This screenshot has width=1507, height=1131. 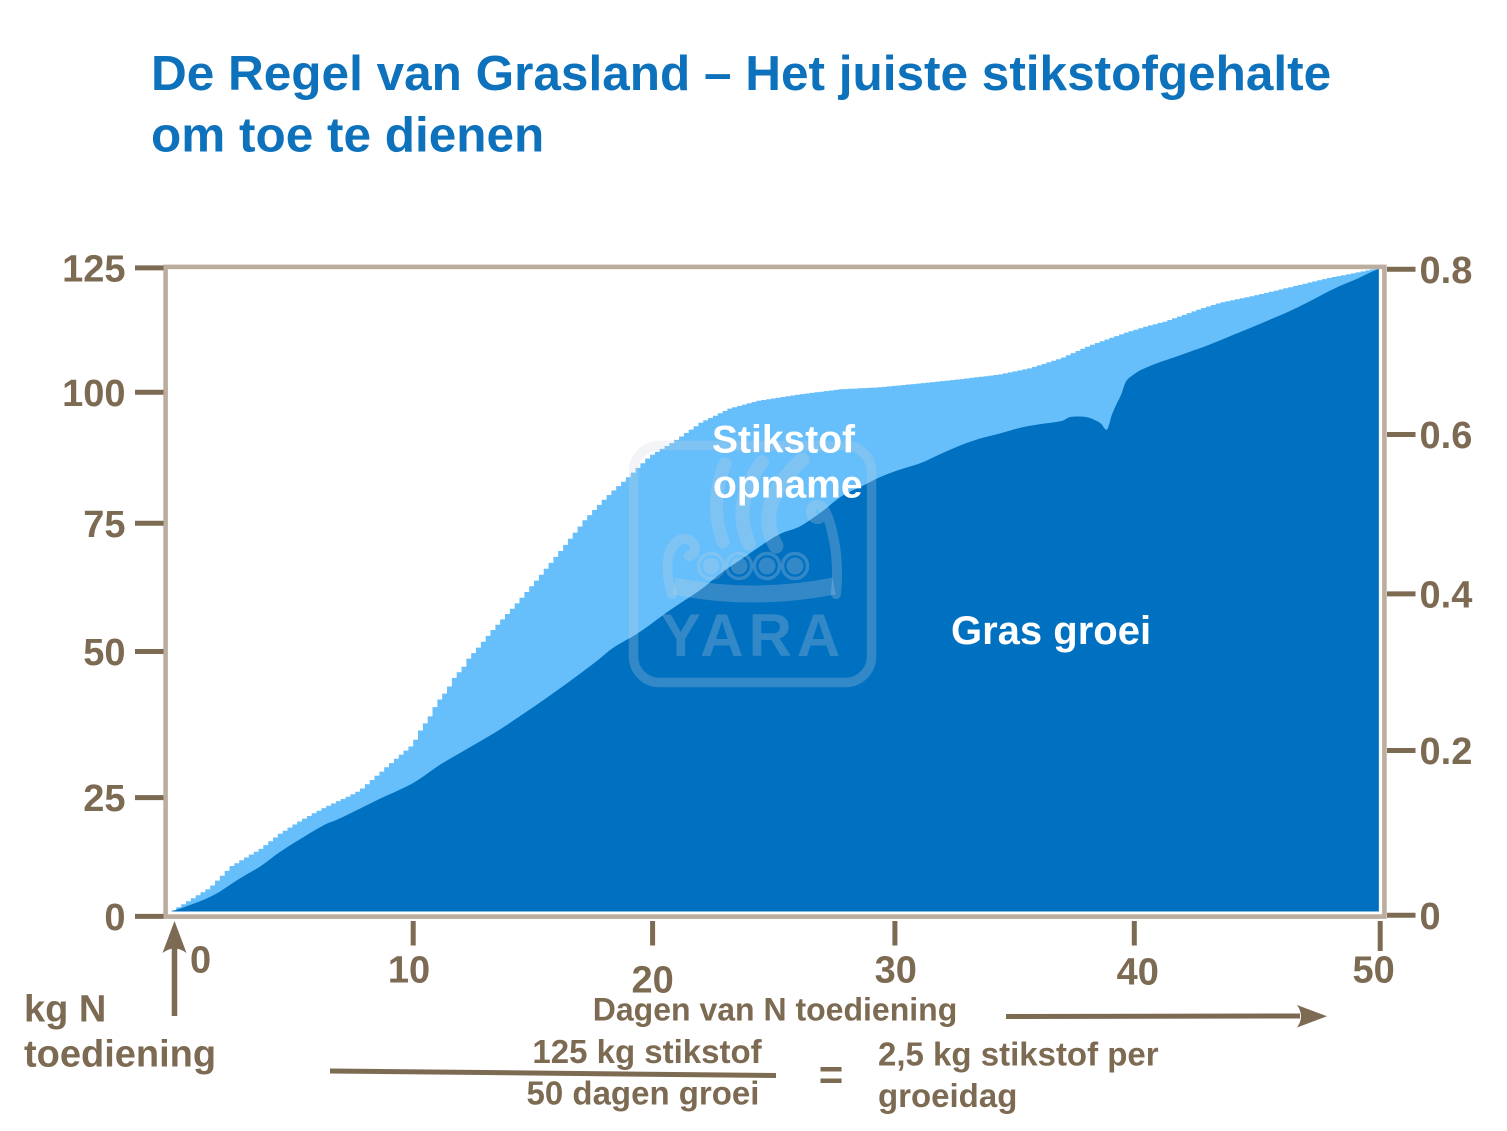 I want to click on left-tick-label-50: 50, so click(x=104, y=653).